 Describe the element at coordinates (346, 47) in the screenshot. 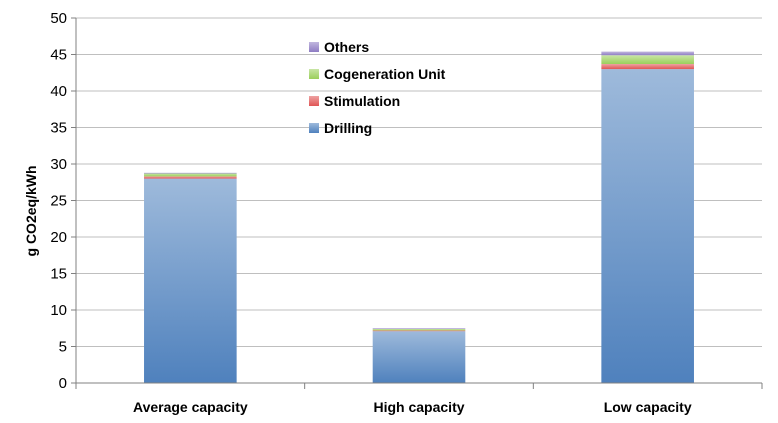

I see `legend-label-others: Others` at that location.